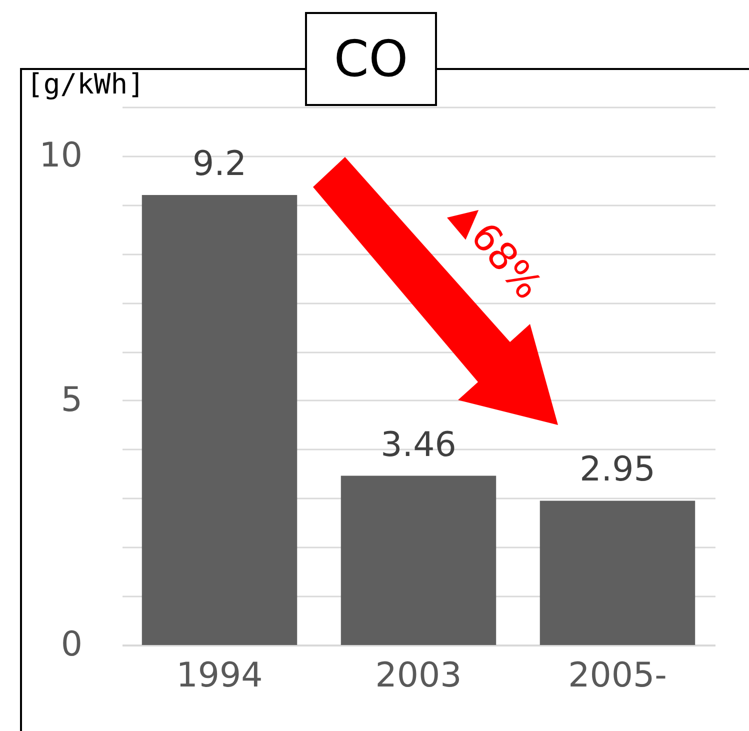 This screenshot has width=749, height=731. What do you see at coordinates (71, 400) in the screenshot?
I see `y-tick-label: 5` at bounding box center [71, 400].